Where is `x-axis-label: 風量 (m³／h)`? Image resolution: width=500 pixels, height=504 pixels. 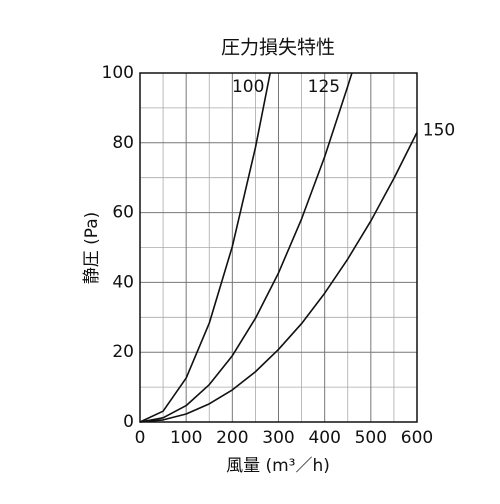 x-axis-label: 風量 (m³／h) is located at coordinates (278, 466).